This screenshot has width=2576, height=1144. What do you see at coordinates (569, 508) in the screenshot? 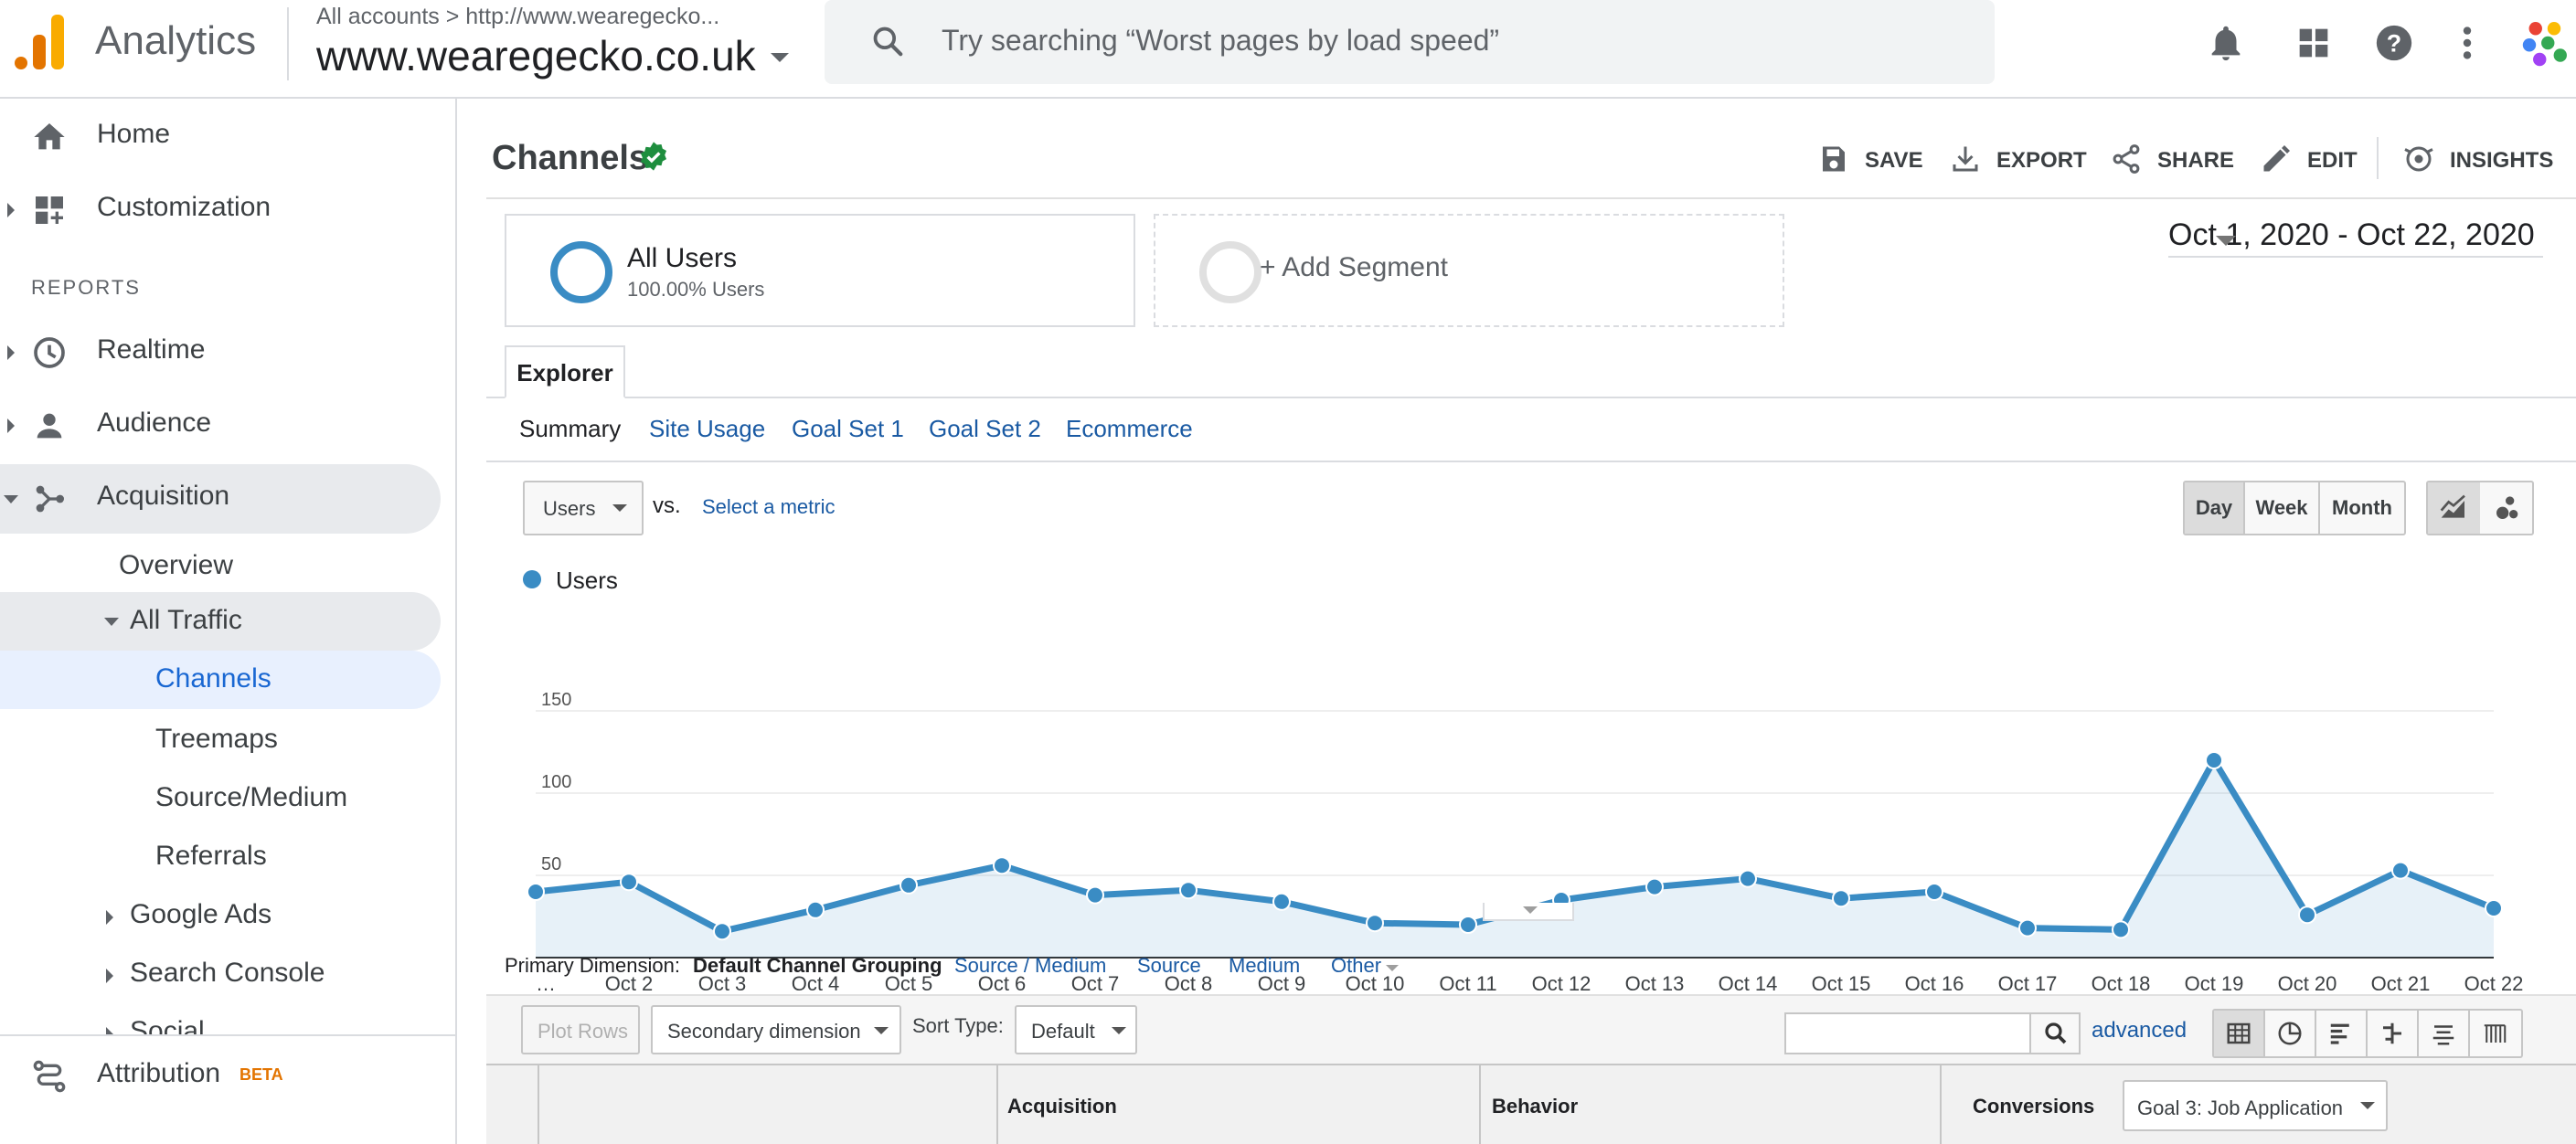
I see `metric-value: Users` at bounding box center [569, 508].